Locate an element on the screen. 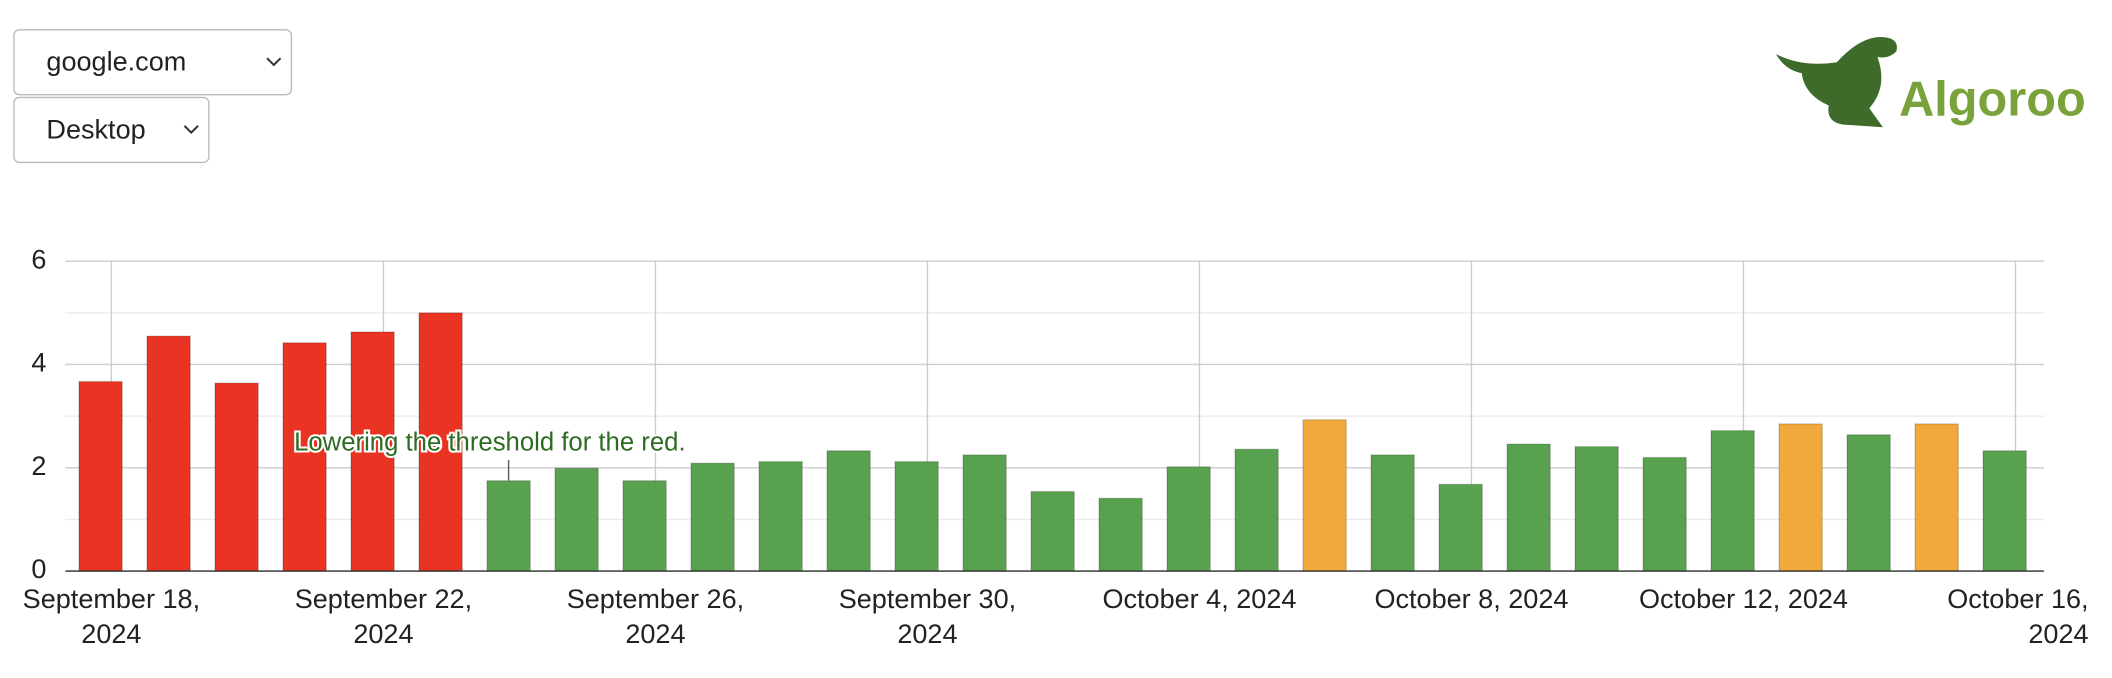  logo-text: Algoroo is located at coordinates (1992, 100).